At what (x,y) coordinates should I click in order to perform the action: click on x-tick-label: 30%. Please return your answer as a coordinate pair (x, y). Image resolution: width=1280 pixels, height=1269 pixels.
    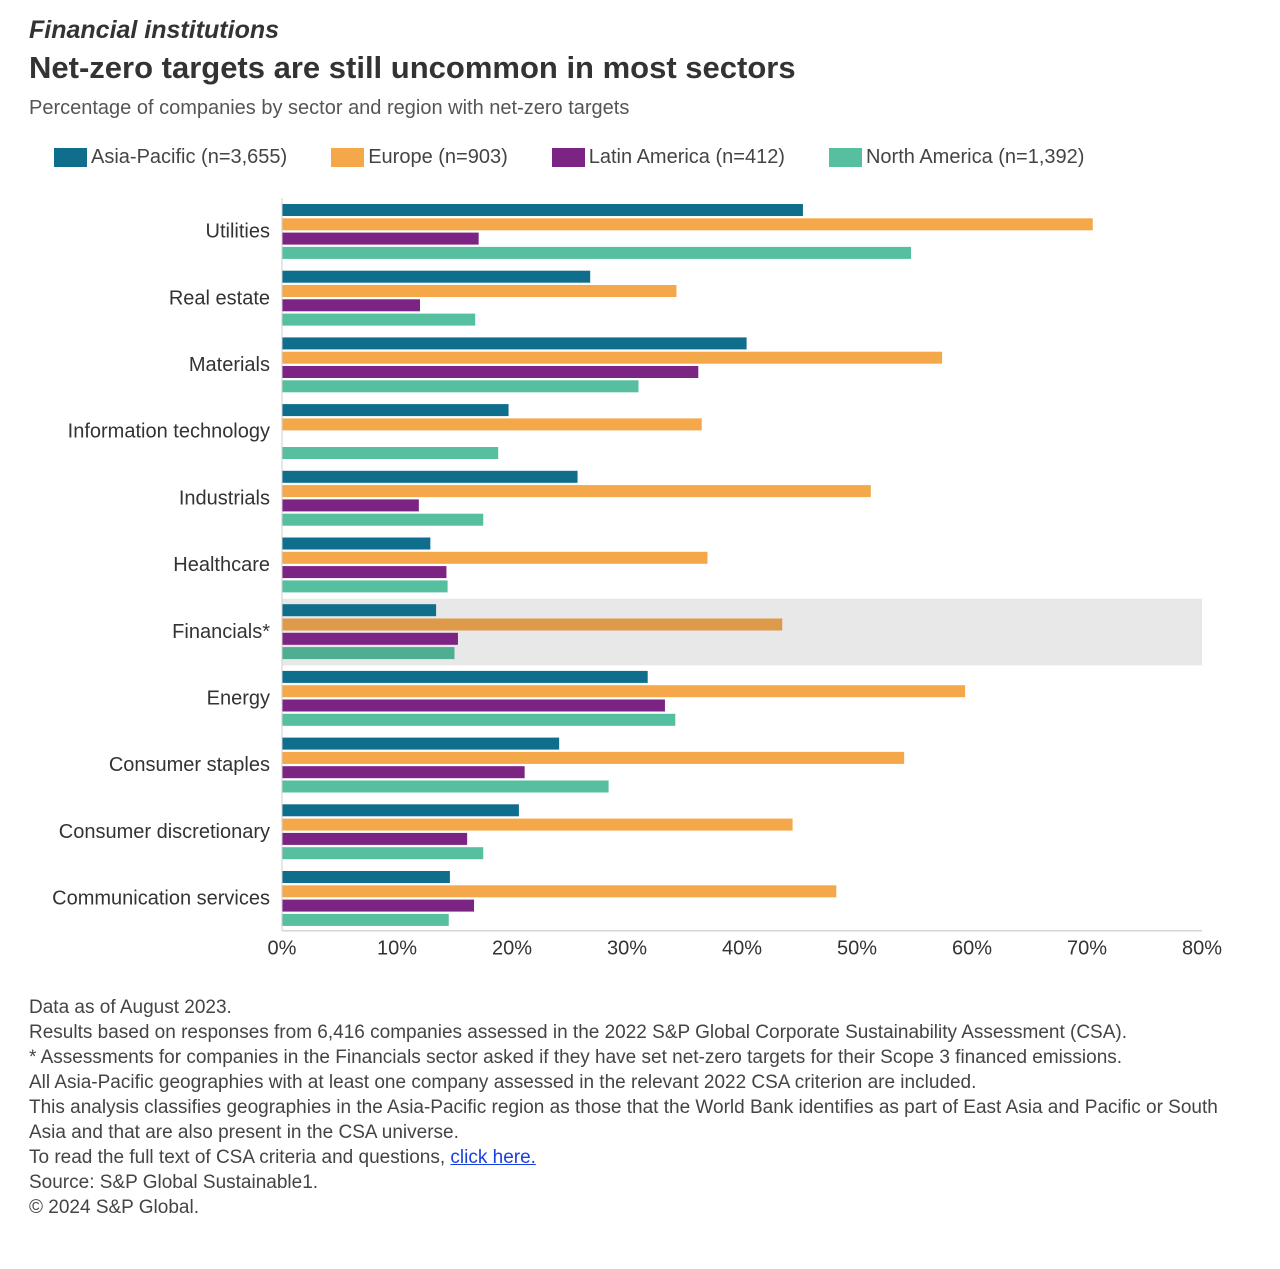
    Looking at the image, I should click on (627, 949).